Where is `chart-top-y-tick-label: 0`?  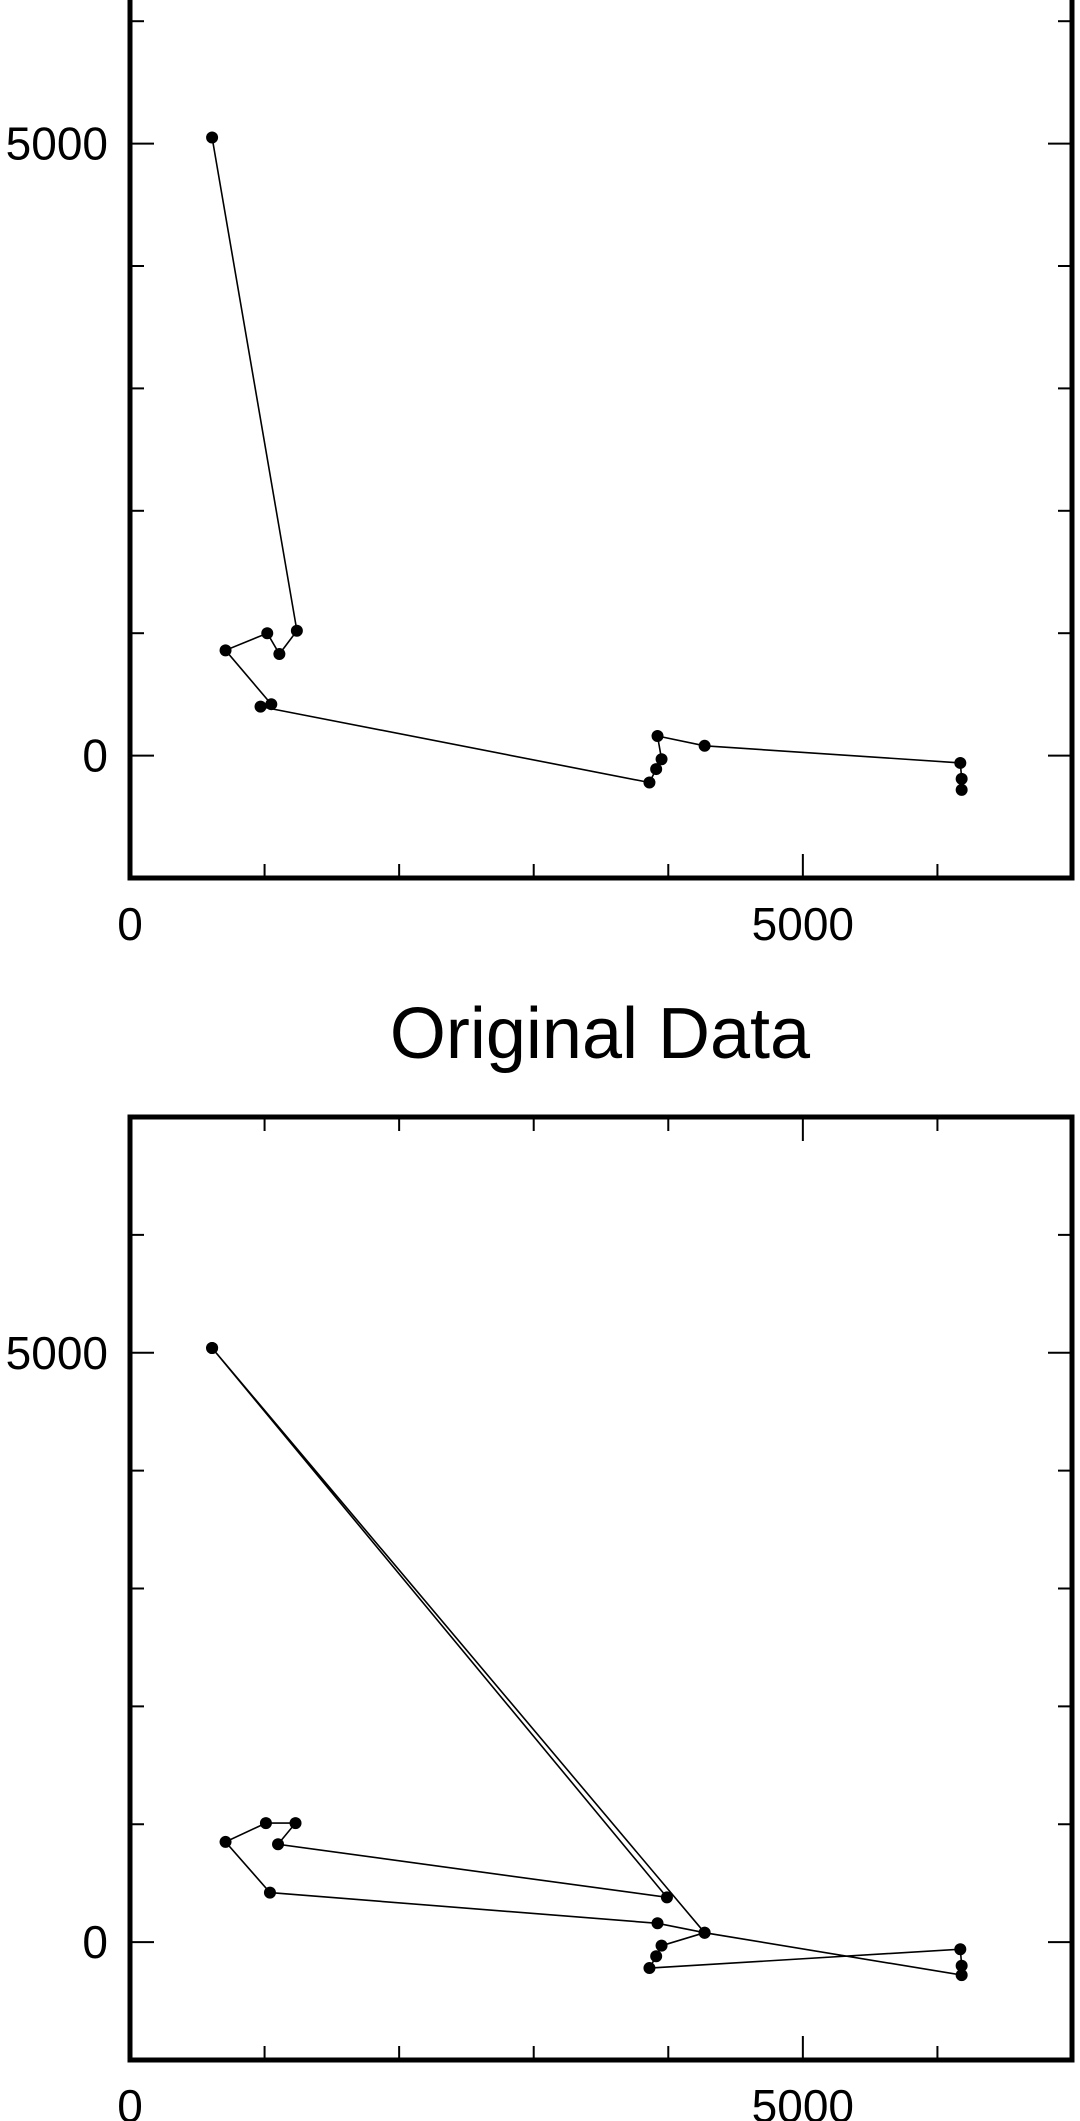 chart-top-y-tick-label: 0 is located at coordinates (95, 756).